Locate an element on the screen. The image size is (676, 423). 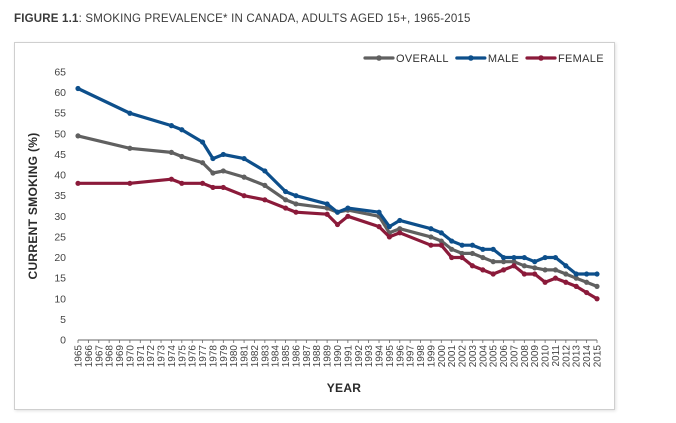
x-axis-label: YEAR is located at coordinates (344, 388).